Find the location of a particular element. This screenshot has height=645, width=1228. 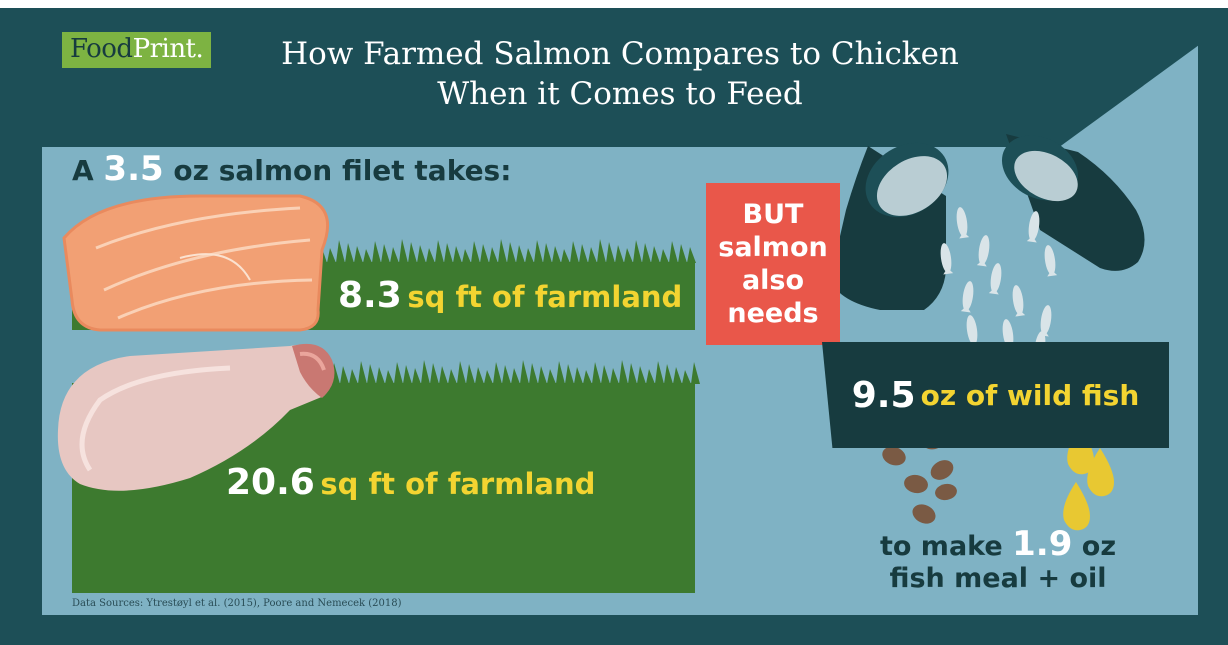

but-line-1: BUT is located at coordinates (773, 214).